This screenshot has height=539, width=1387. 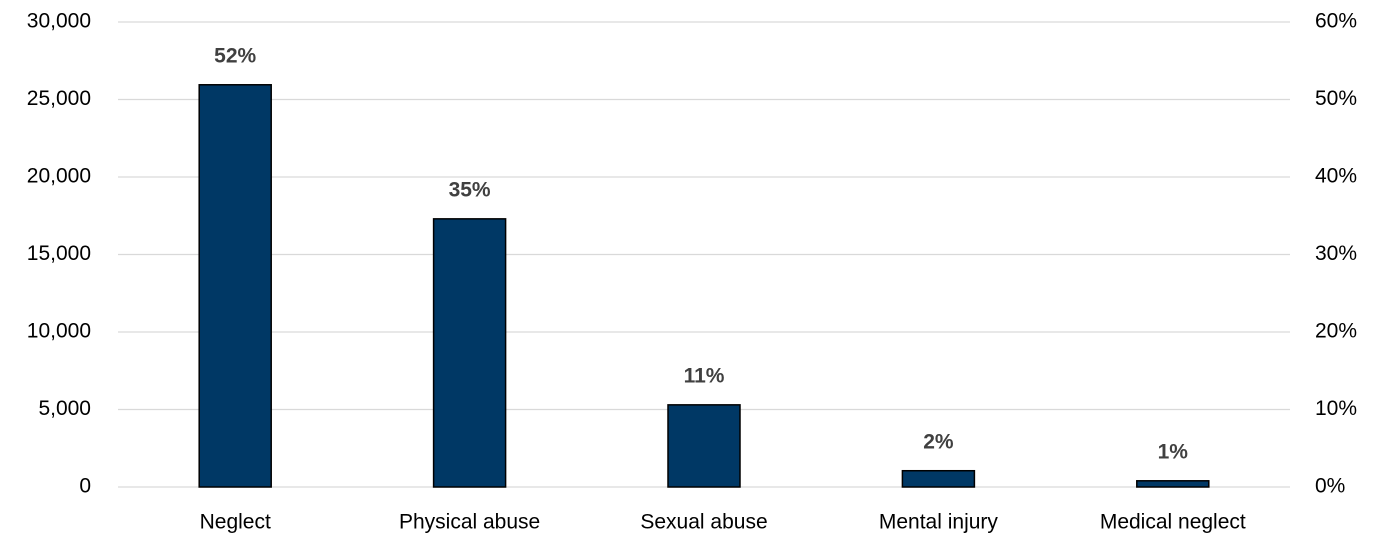 I want to click on y2-tick-label: 30%, so click(x=1336, y=253).